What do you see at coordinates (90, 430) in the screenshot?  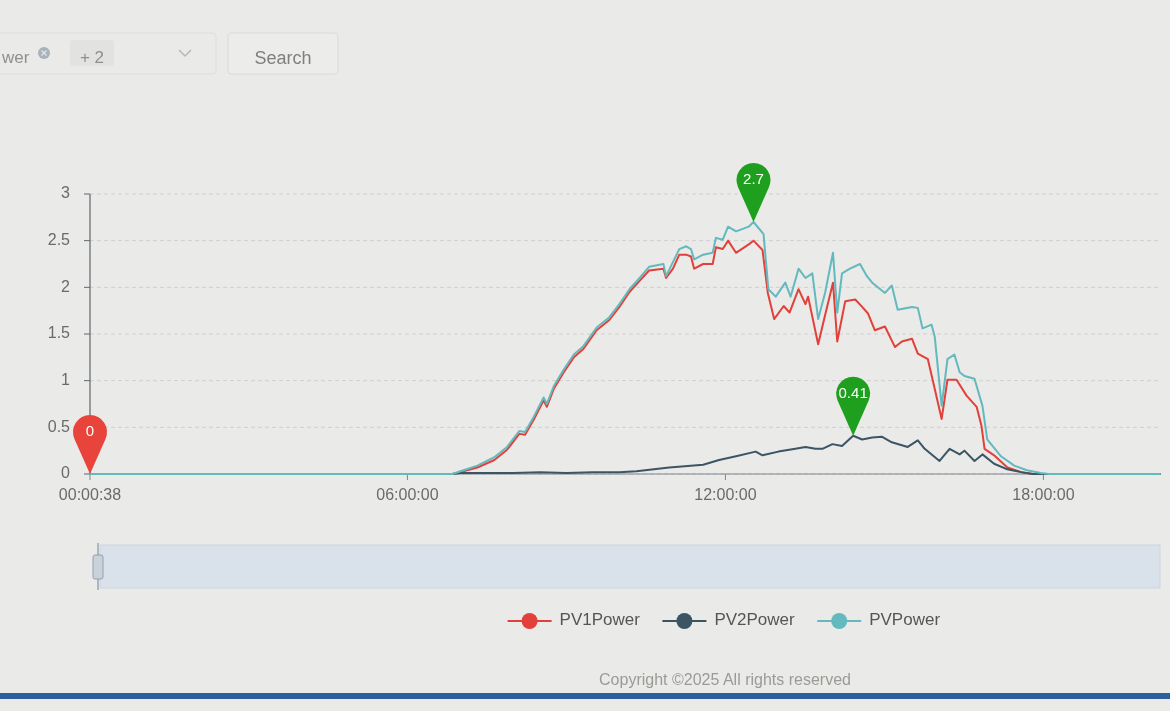 I see `annotation: 0` at bounding box center [90, 430].